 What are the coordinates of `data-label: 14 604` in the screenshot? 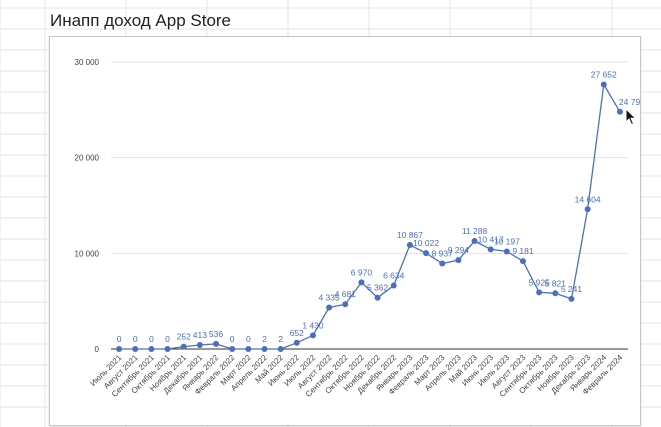 It's located at (588, 199).